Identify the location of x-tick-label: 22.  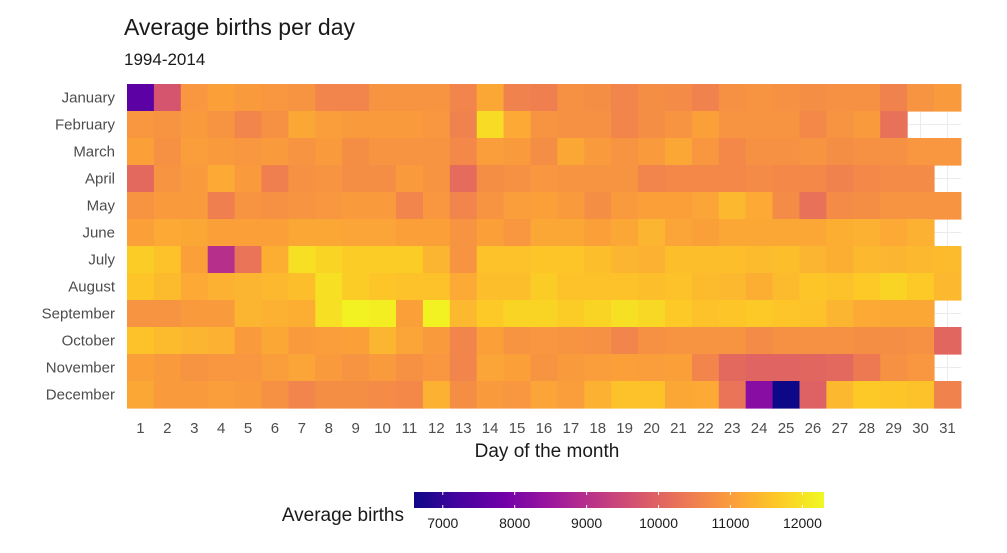
(705, 428).